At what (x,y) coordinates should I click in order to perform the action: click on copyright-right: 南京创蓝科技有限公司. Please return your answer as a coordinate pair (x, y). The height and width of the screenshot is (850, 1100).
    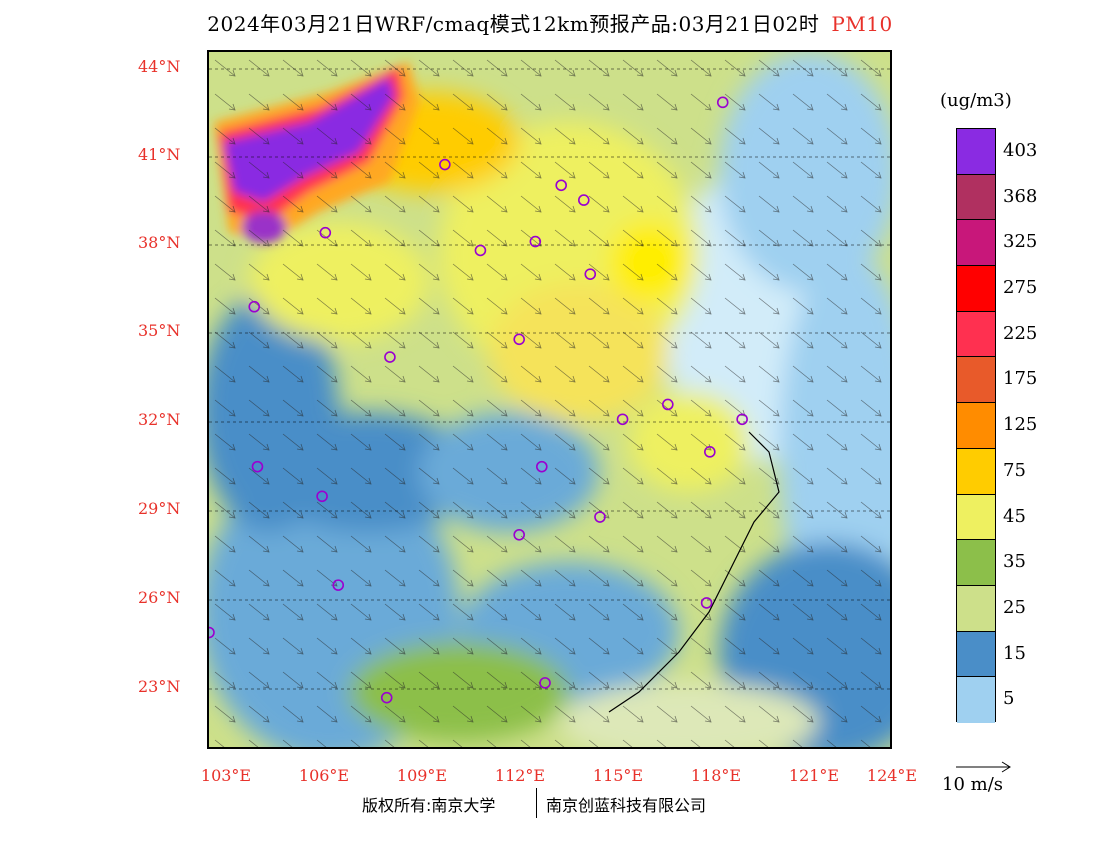
    Looking at the image, I should click on (626, 805).